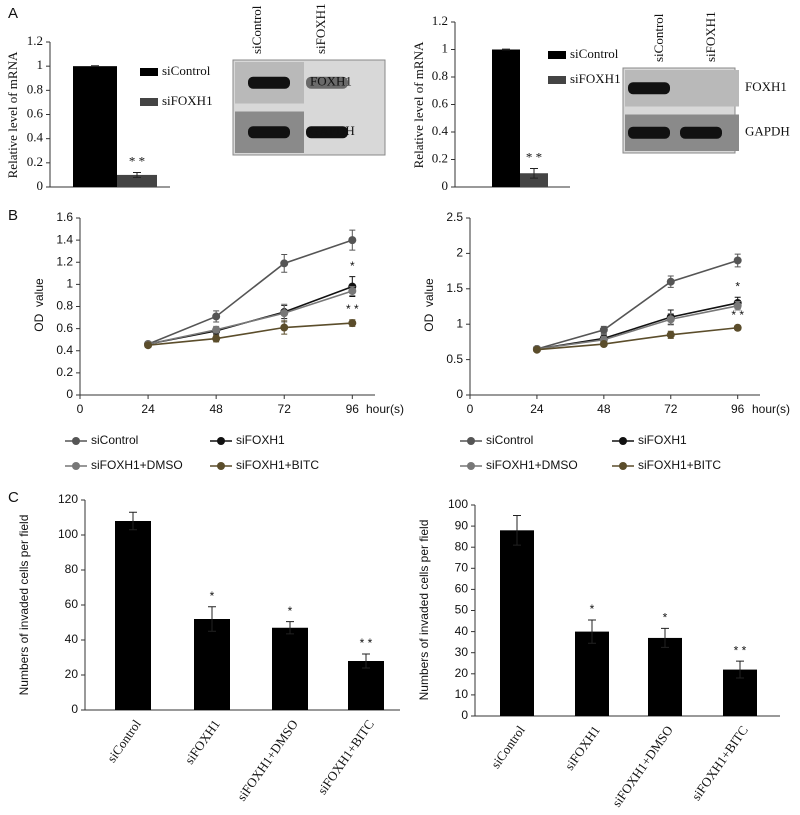 Image resolution: width=800 pixels, height=815 pixels. Describe the element at coordinates (462, 652) in the screenshot. I see `y-tick-label: 30` at that location.